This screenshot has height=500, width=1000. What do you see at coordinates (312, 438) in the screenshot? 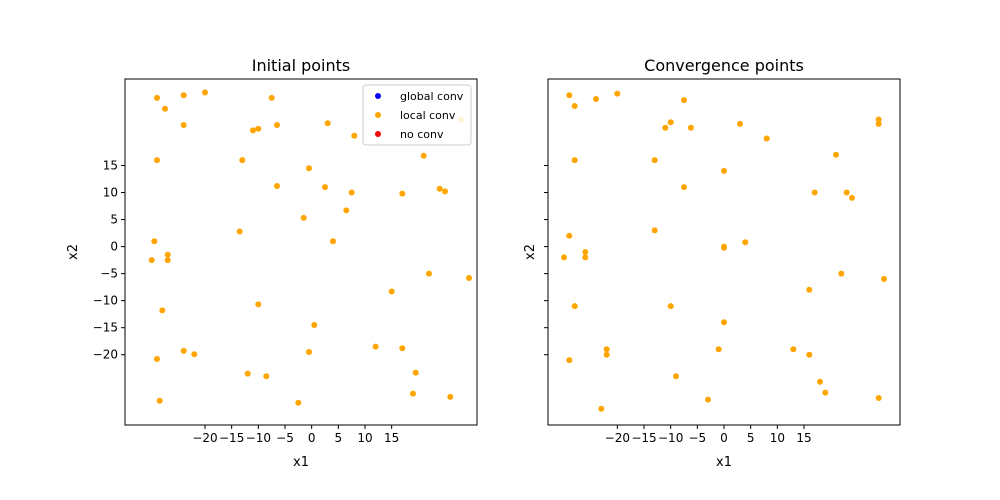
I see `initial-points-xtick-label-4: 0` at bounding box center [312, 438].